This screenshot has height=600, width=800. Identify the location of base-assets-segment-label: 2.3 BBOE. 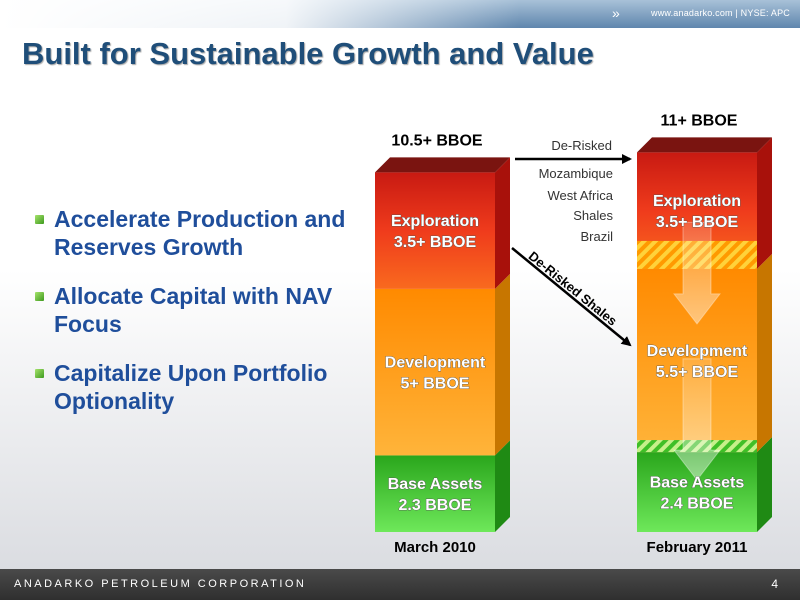
(435, 505).